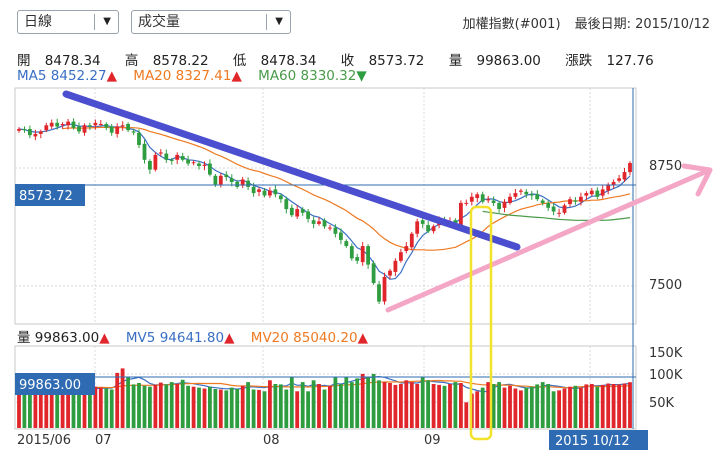 This screenshot has width=720, height=465. What do you see at coordinates (68, 22) in the screenshot?
I see `period-select: 日線 ▼` at bounding box center [68, 22].